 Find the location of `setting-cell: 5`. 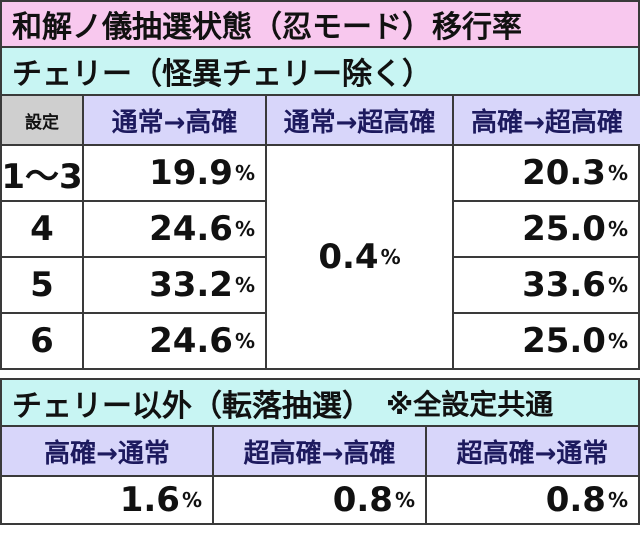

setting-cell: 5 is located at coordinates (42, 285).